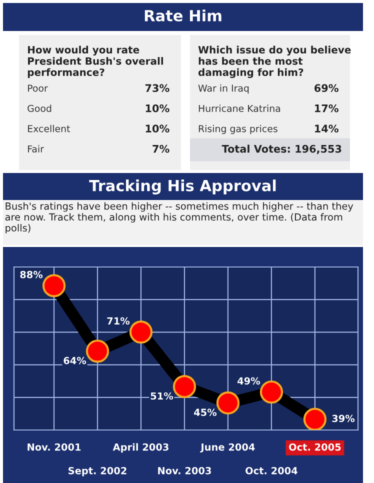 This screenshot has width=374, height=483. I want to click on data-label: 64%, so click(75, 360).